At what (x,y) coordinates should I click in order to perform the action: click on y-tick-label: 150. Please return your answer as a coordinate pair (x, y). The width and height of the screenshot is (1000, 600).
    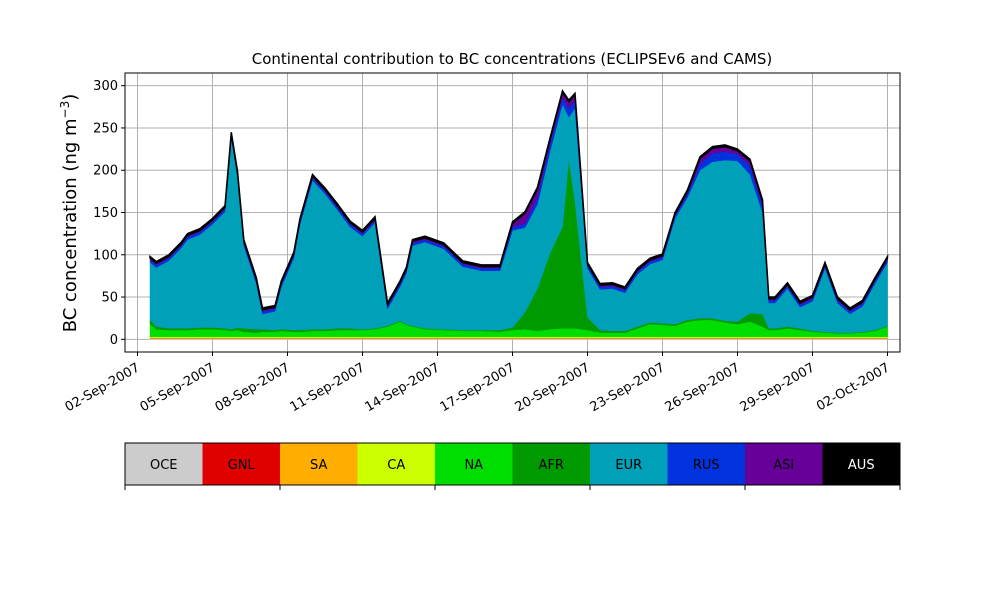
    Looking at the image, I should click on (105, 213).